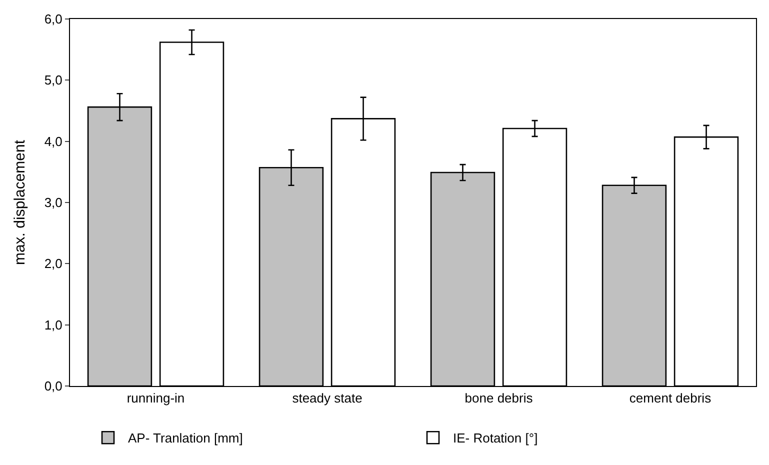  I want to click on y-axis-title: max. displacement, so click(20, 202).